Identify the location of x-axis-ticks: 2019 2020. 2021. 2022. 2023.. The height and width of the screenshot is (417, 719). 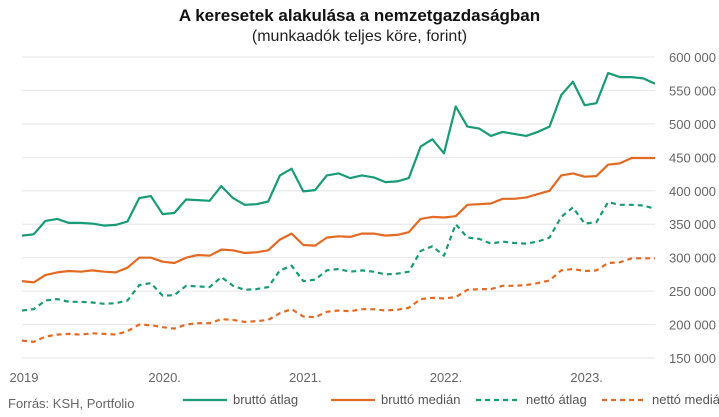
(306, 377).